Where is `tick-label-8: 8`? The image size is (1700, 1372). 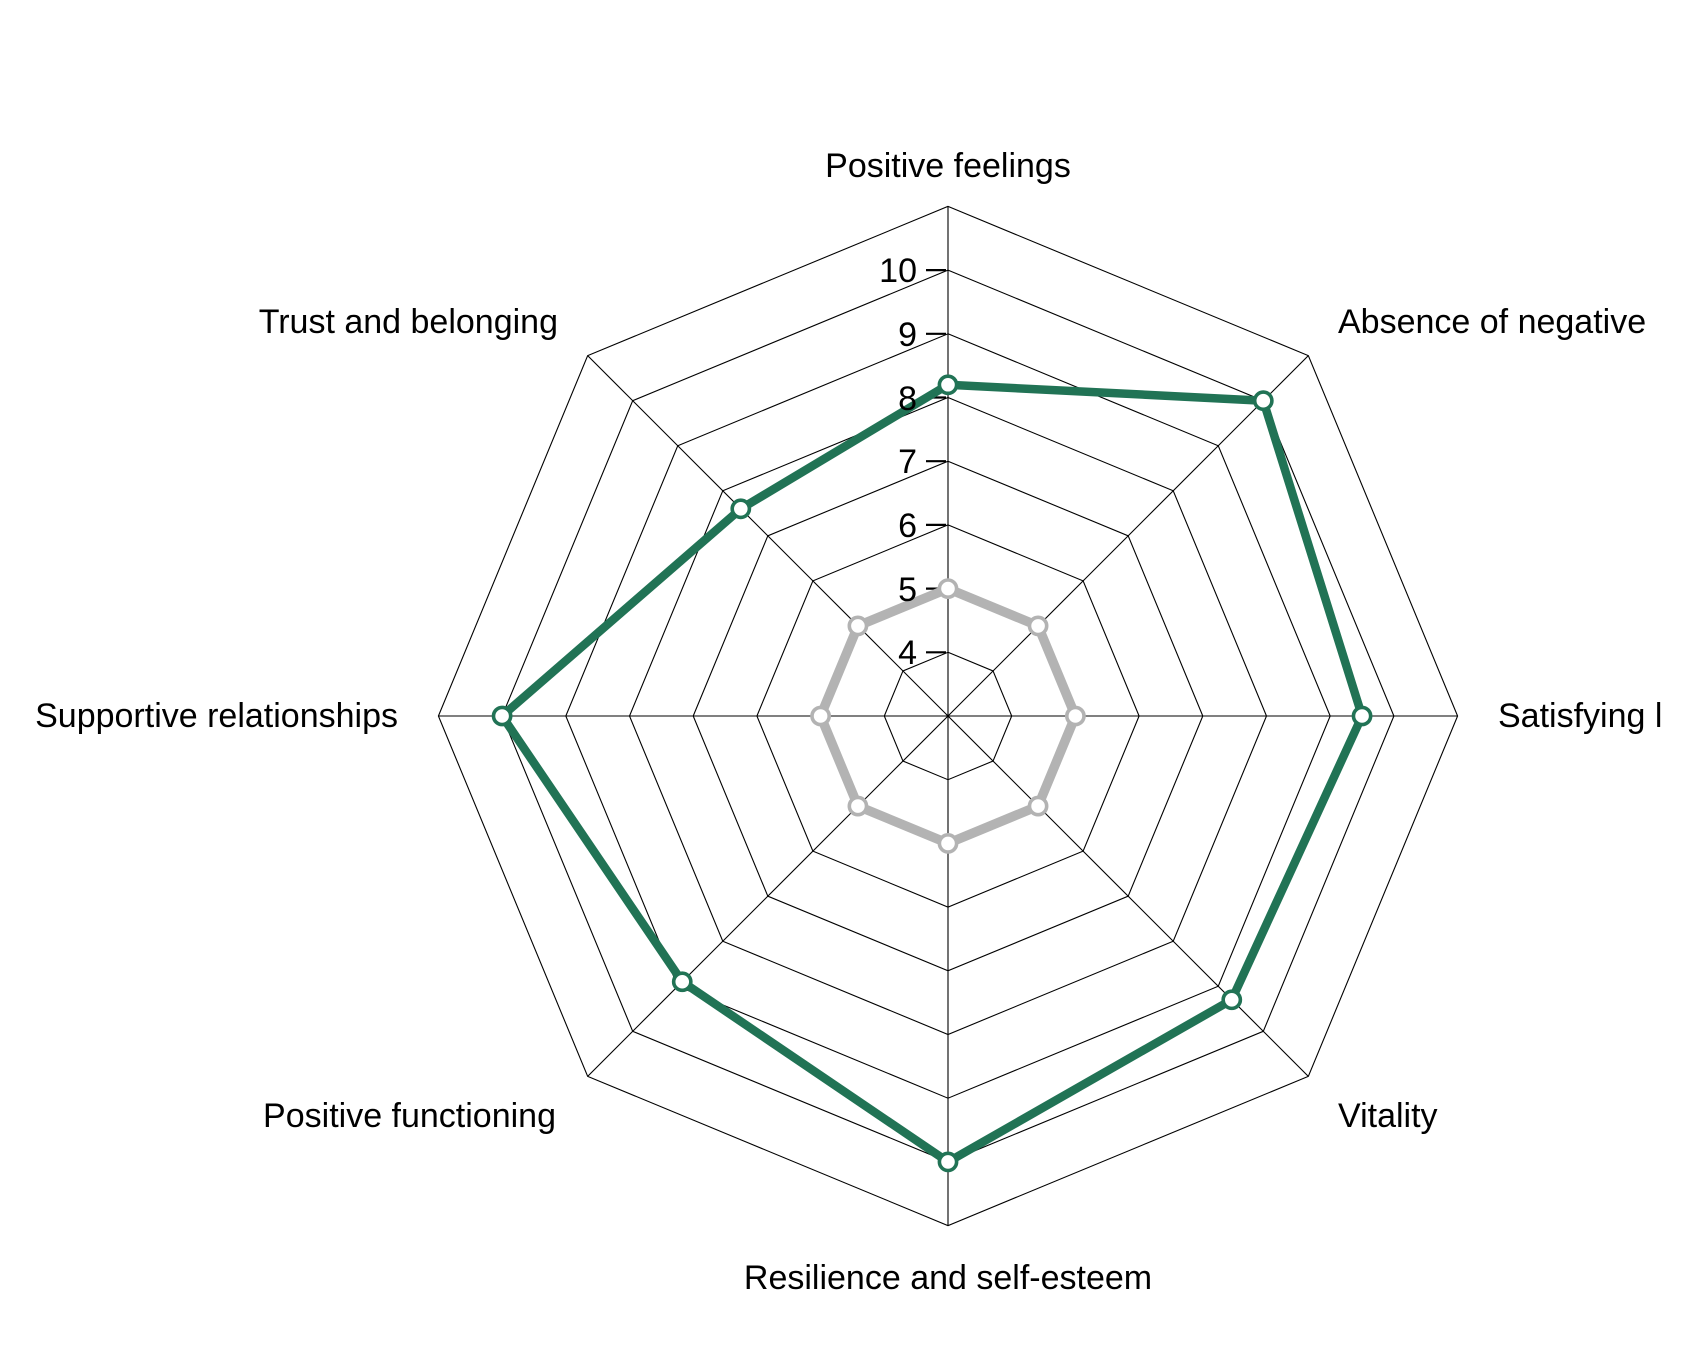
tick-label-8: 8 is located at coordinates (907, 399).